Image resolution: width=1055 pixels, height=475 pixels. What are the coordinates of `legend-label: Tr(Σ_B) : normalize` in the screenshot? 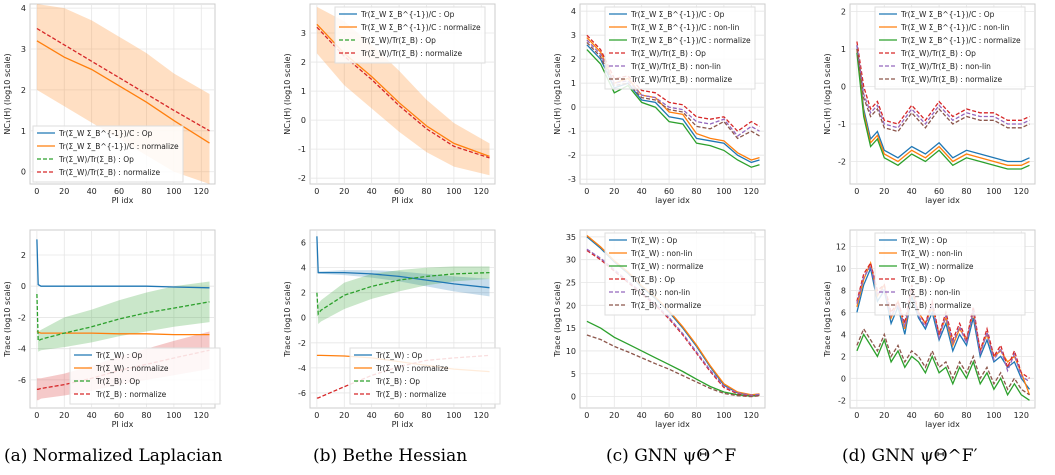 It's located at (411, 394).